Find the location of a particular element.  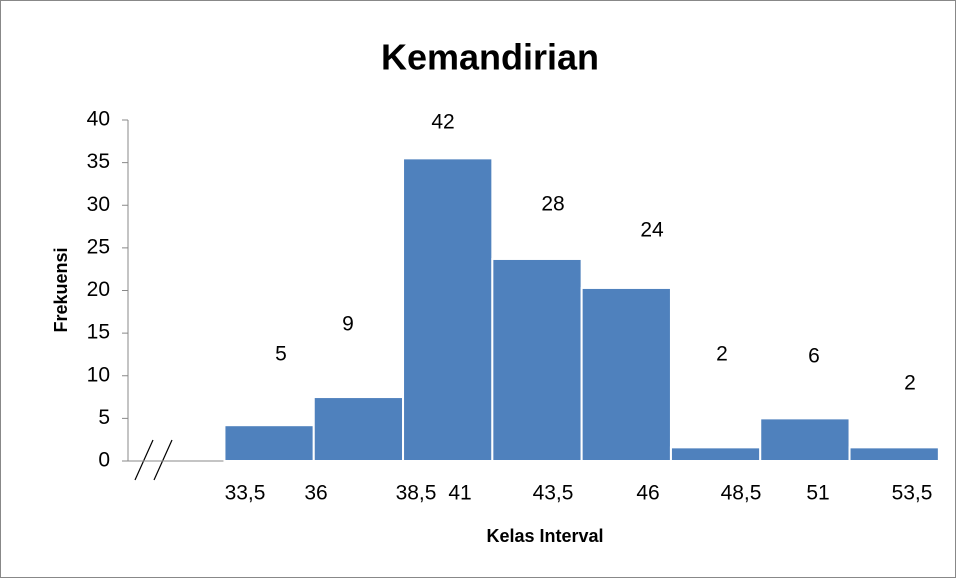

x-tick-label: 53,5 is located at coordinates (912, 493).